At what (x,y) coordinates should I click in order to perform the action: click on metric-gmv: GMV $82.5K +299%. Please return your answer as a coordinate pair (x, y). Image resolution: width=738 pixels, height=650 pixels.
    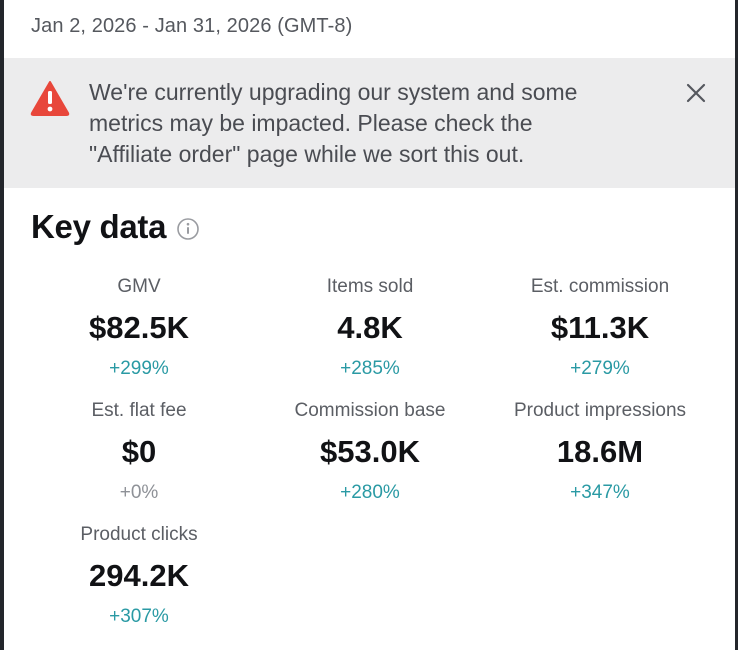
    Looking at the image, I should click on (139, 328).